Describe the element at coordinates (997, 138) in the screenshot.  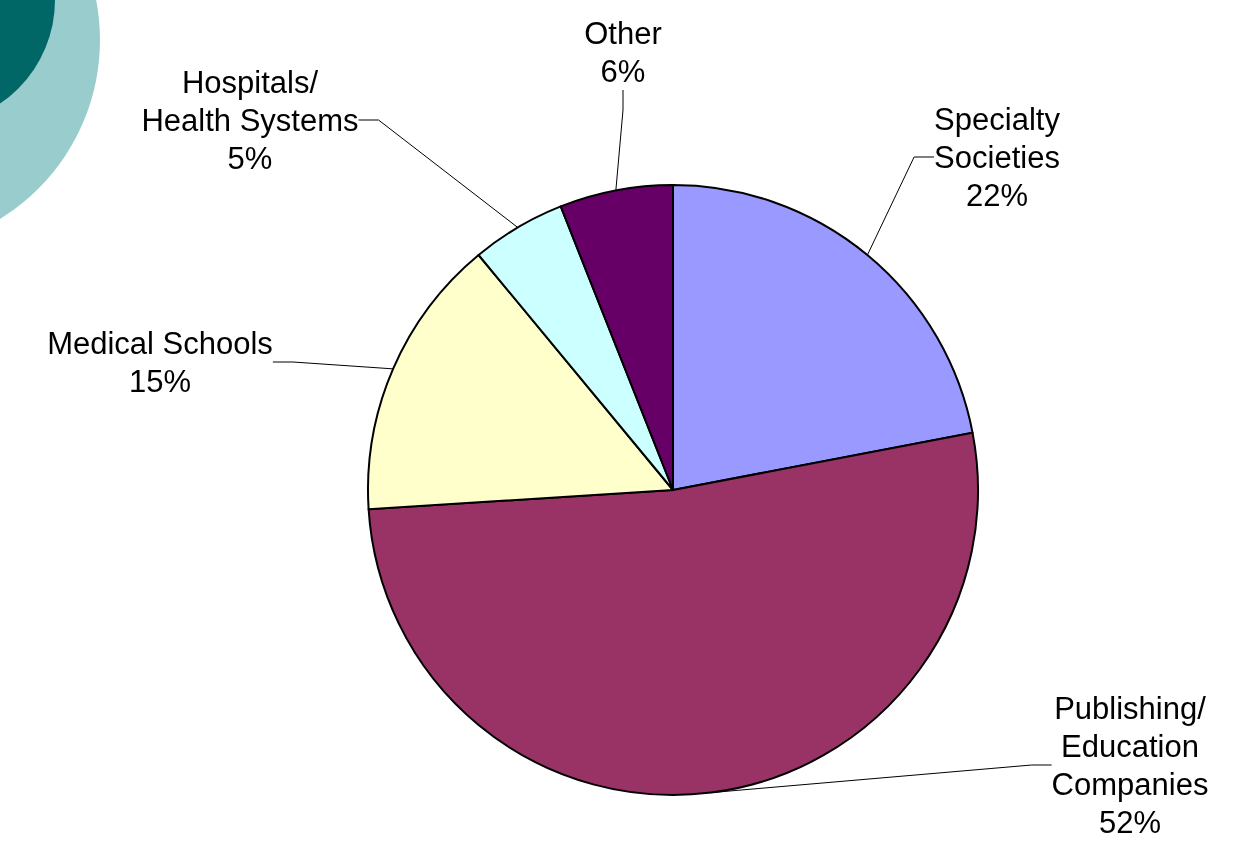
I see `slice-label: Specialty Societies` at that location.